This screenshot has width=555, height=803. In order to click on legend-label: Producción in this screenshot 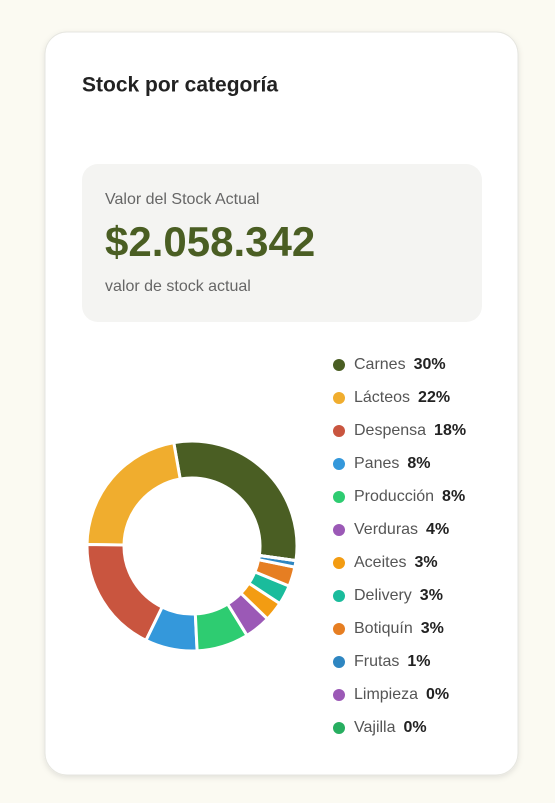, I will do `click(394, 496)`.